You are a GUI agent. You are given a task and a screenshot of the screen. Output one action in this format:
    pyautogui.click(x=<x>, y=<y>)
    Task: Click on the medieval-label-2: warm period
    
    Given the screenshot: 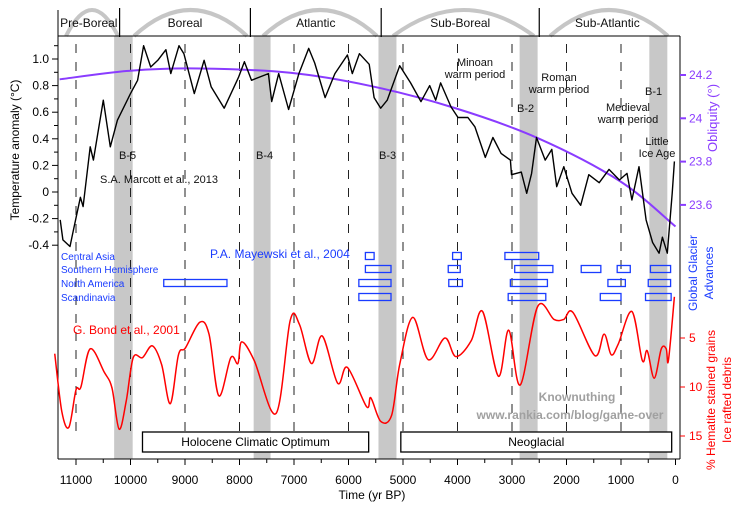 What is the action you would take?
    pyautogui.click(x=628, y=120)
    